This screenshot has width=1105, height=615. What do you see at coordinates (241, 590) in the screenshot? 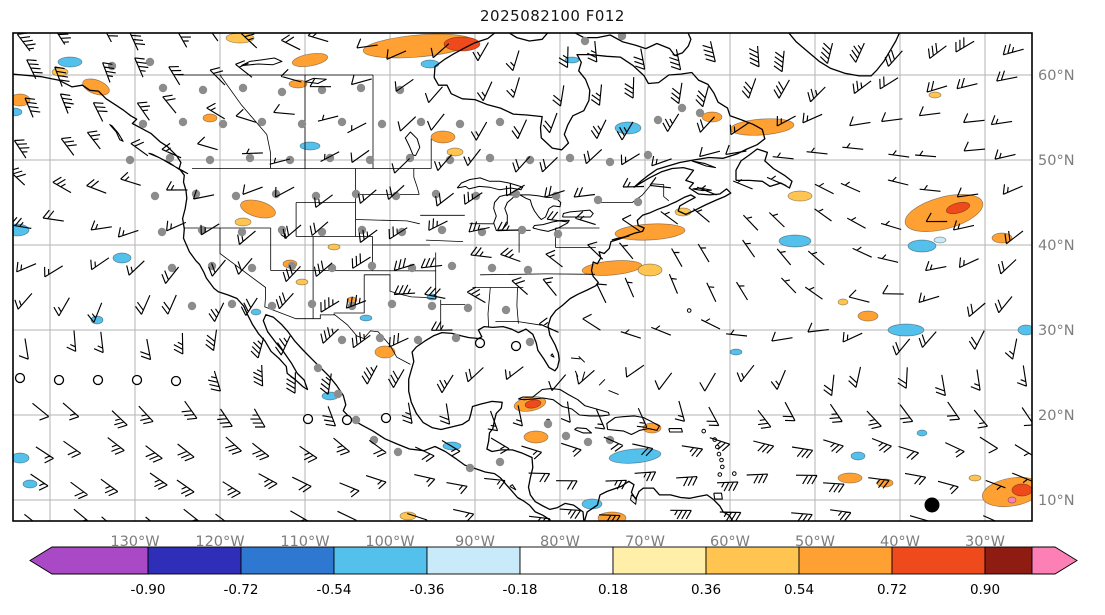
I see `colorbar-tick-label: -0.72` at bounding box center [241, 590].